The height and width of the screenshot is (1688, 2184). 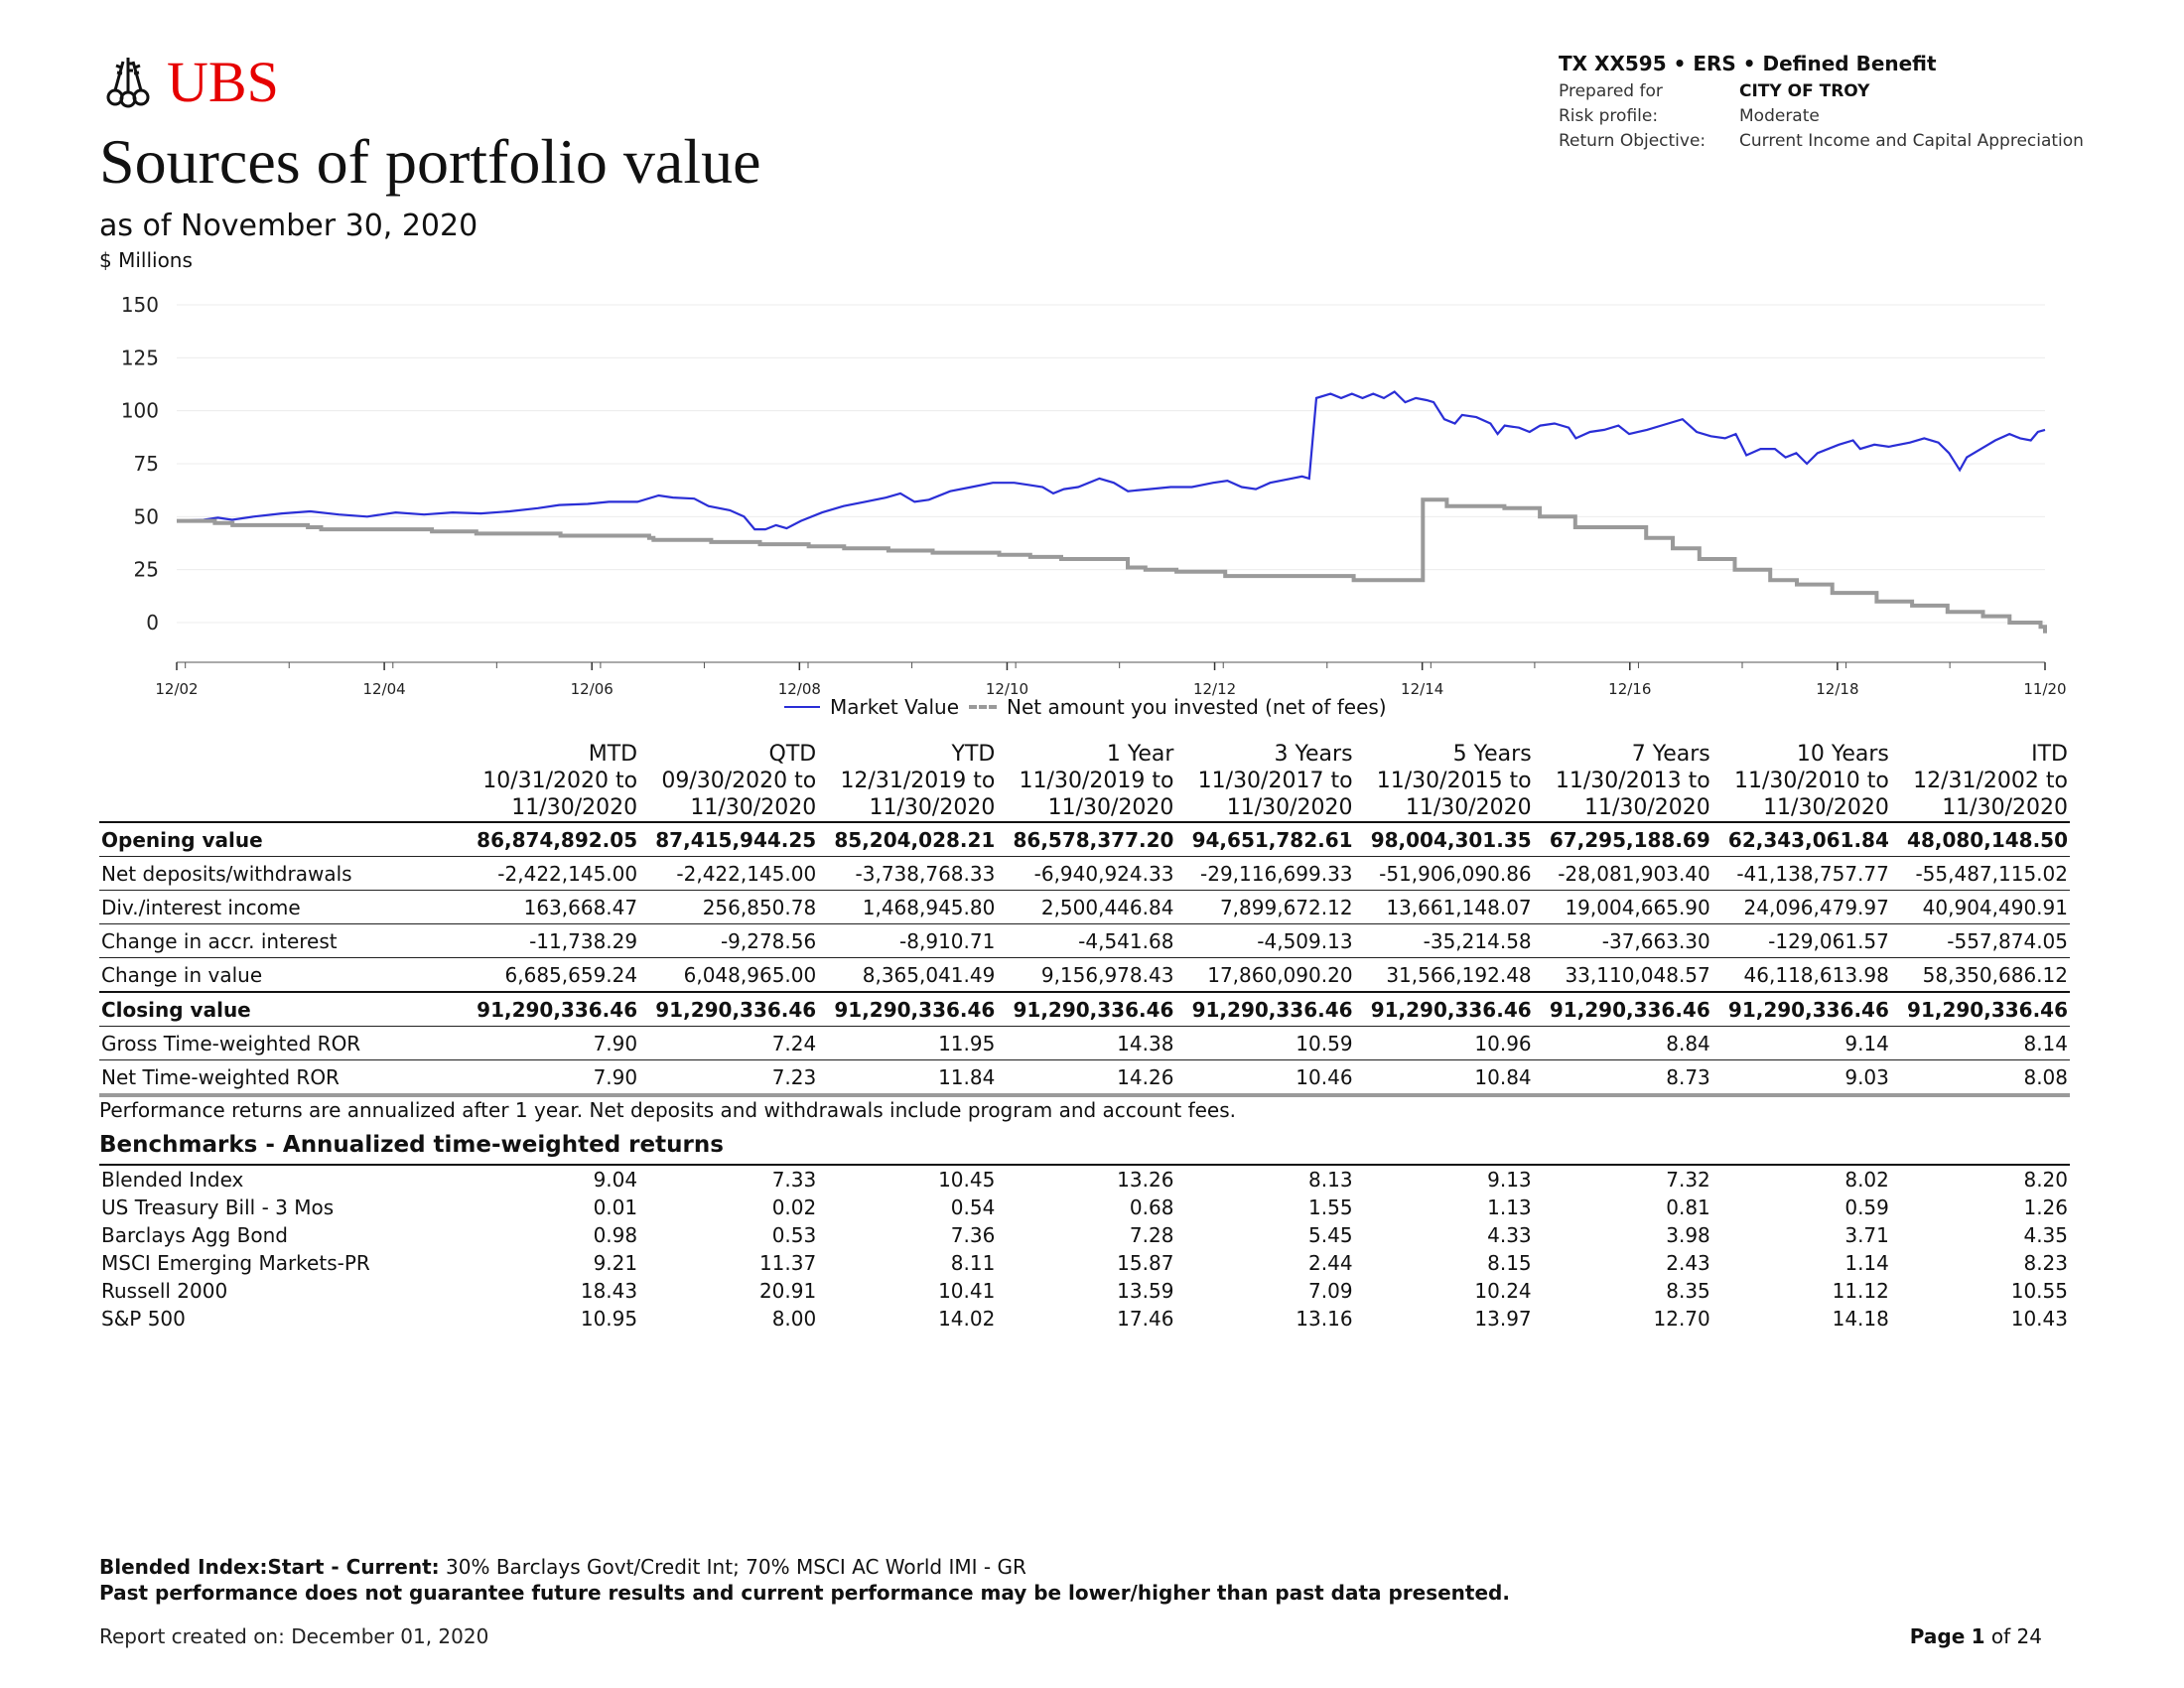 I want to click on units-label: $ Millions, so click(x=146, y=260).